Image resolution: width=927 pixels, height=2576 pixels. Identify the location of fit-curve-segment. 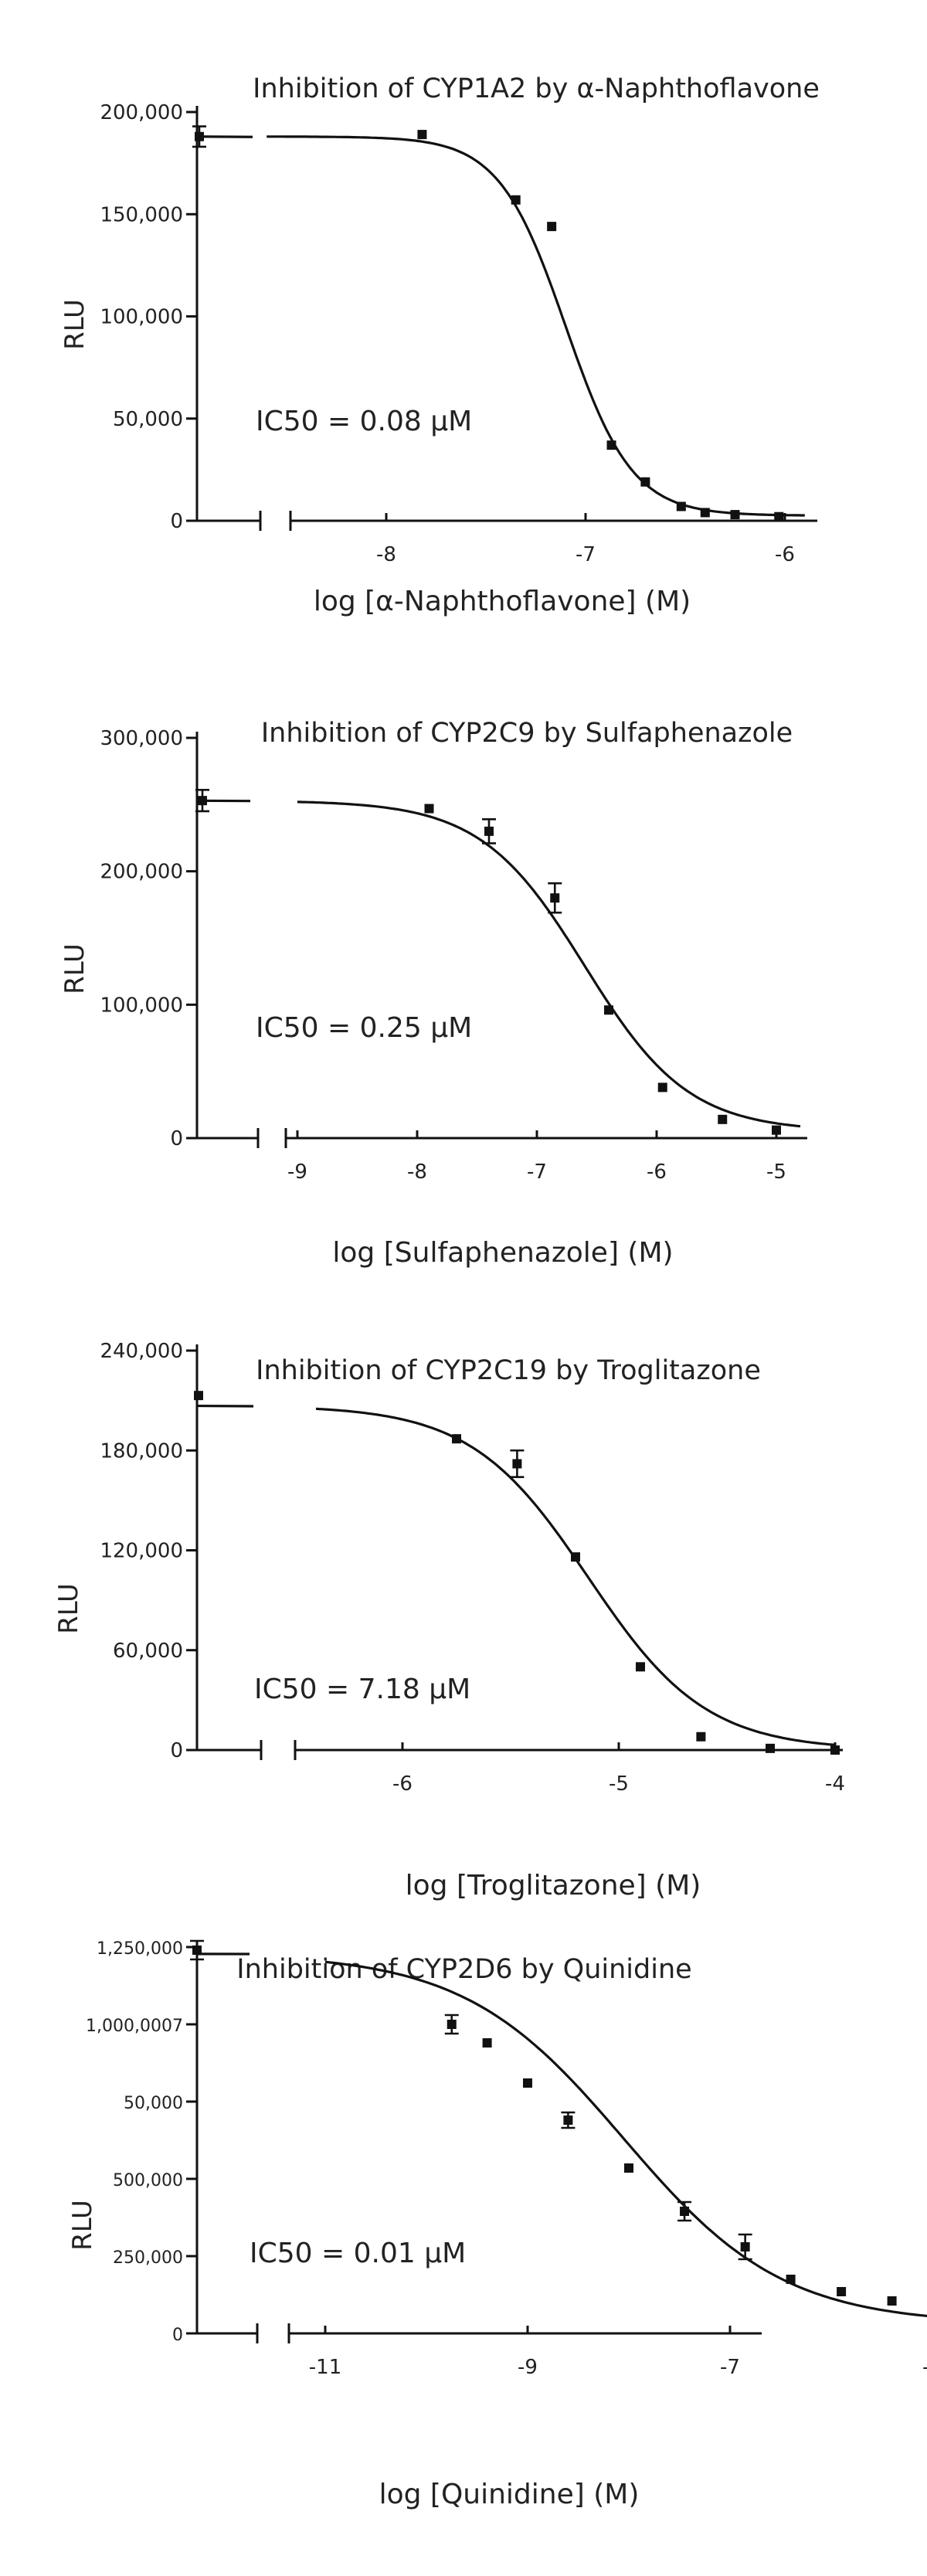
(224, 136).